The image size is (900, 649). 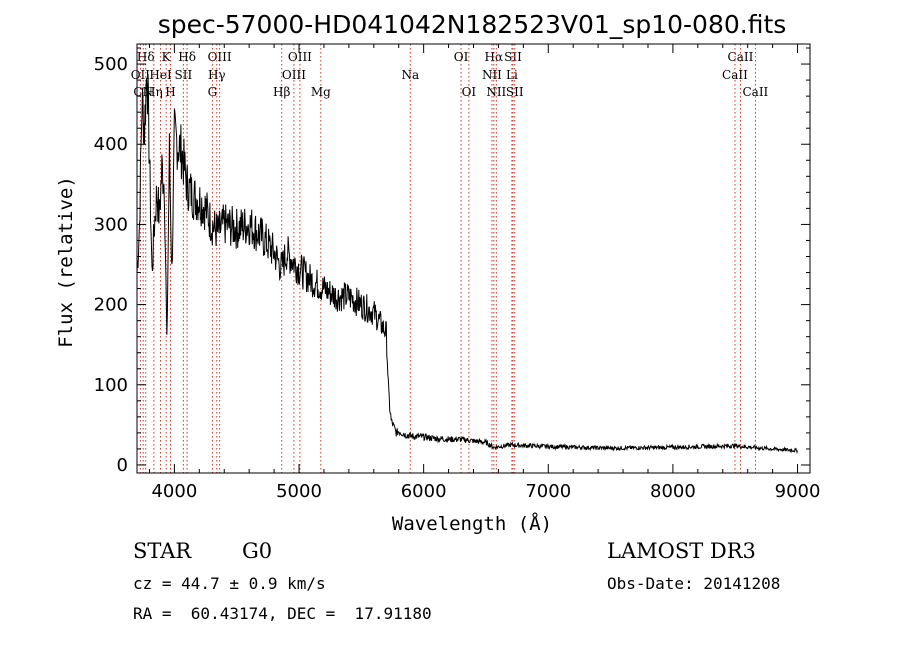 What do you see at coordinates (160, 75) in the screenshot?
I see `spectral-line-label: HeI` at bounding box center [160, 75].